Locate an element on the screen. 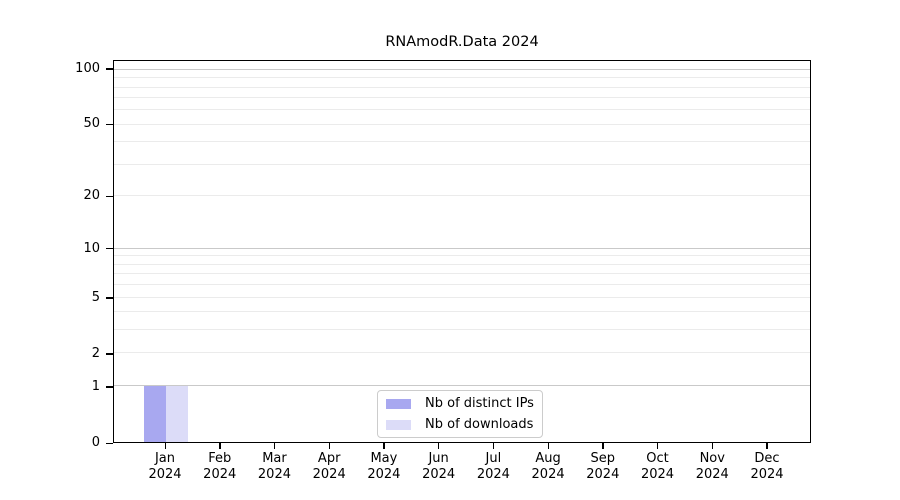 The width and height of the screenshot is (900, 500). x-tick-month: Dec is located at coordinates (767, 458).